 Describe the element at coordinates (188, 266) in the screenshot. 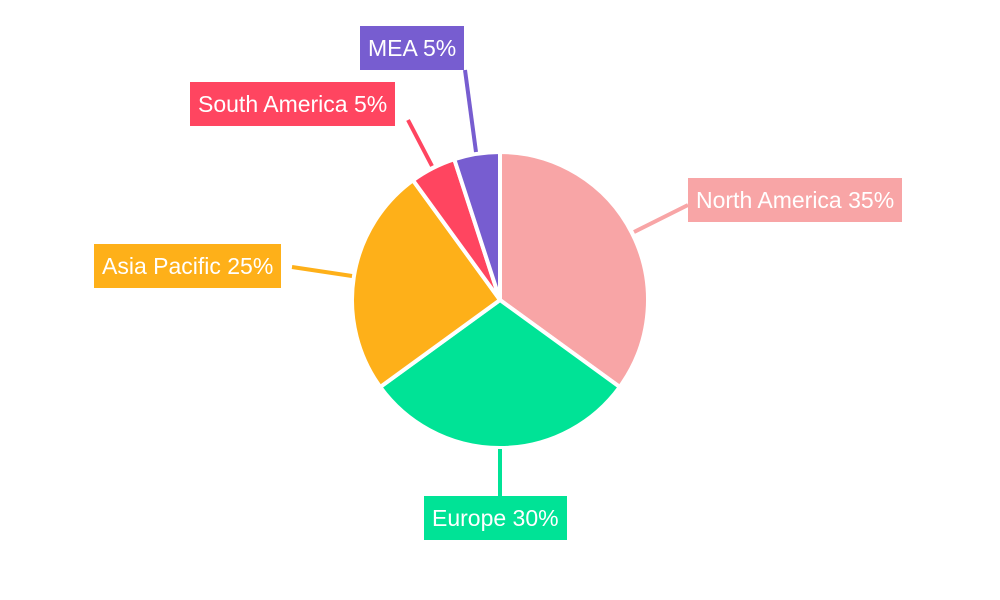

I see `data-label: Asia Pacific 25%` at that location.